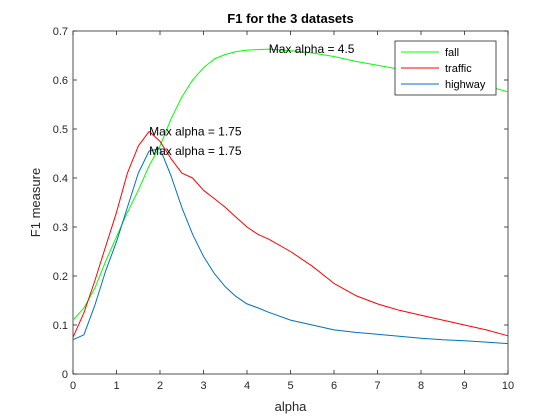 The height and width of the screenshot is (420, 560). What do you see at coordinates (421, 386) in the screenshot?
I see `x-tick-label: 8` at bounding box center [421, 386].